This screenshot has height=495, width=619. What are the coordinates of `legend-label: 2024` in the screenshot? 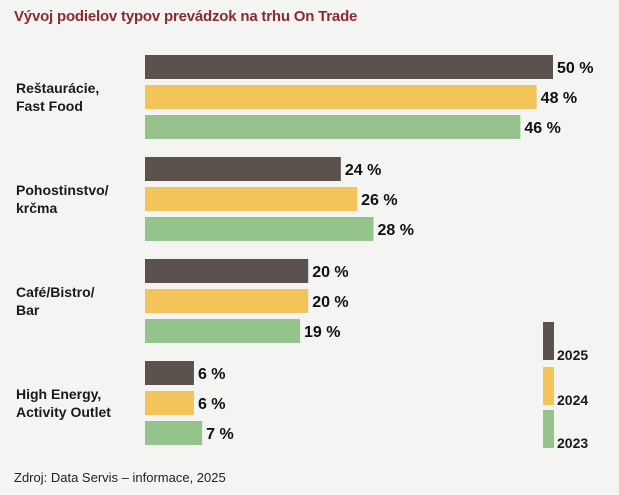 It's located at (572, 400).